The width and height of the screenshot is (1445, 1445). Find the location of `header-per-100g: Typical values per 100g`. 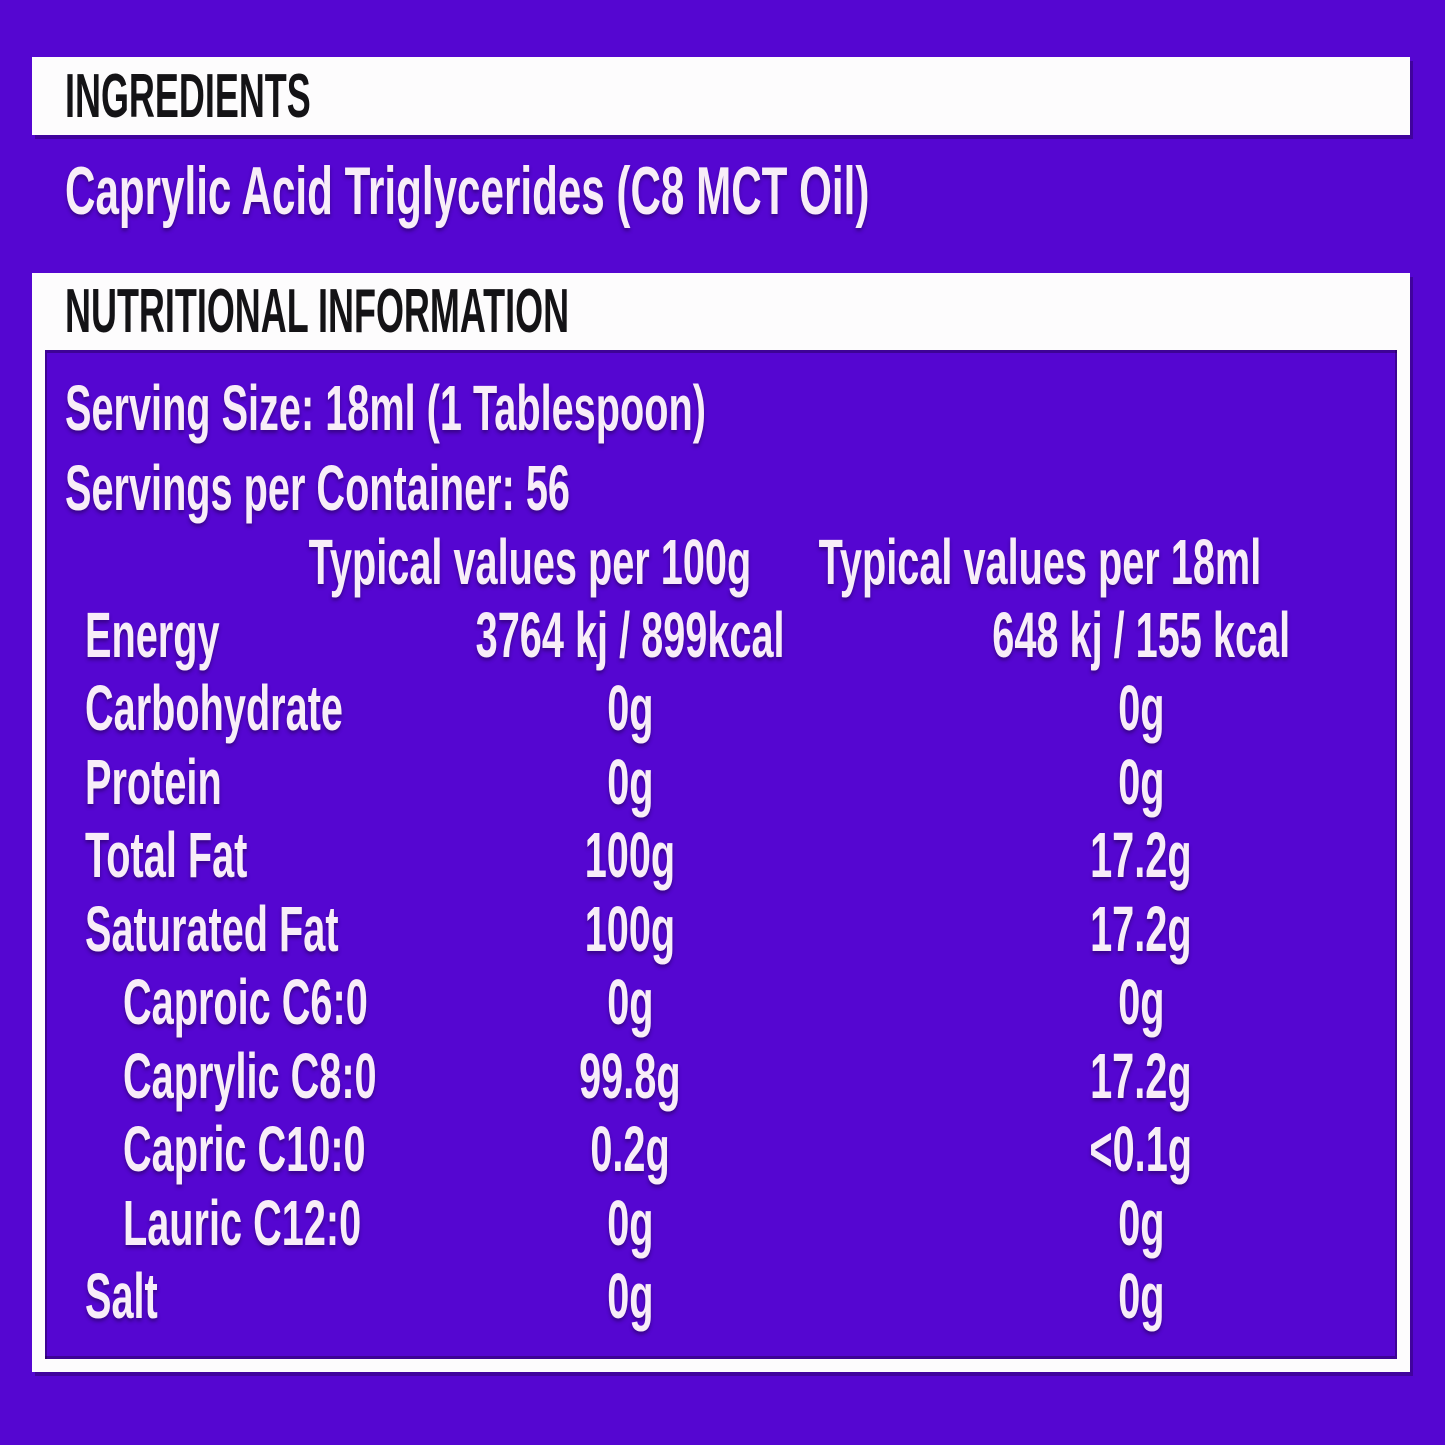

header-per-100g: Typical values per 100g is located at coordinates (462, 562).